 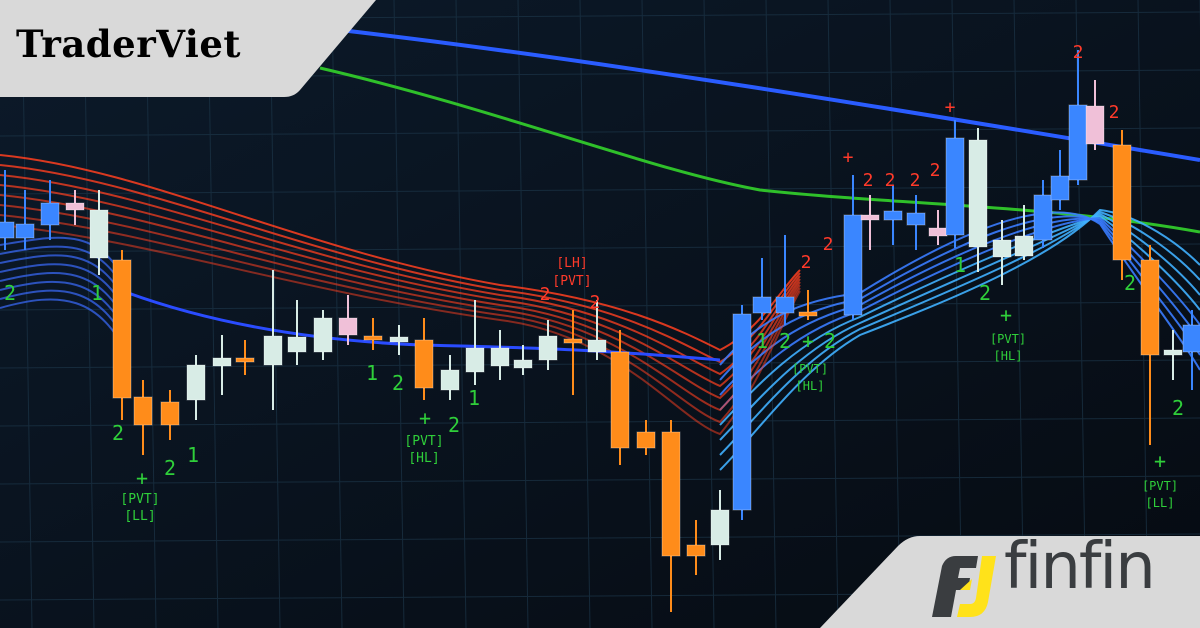 I want to click on finfin-logo-mark, so click(x=964, y=586).